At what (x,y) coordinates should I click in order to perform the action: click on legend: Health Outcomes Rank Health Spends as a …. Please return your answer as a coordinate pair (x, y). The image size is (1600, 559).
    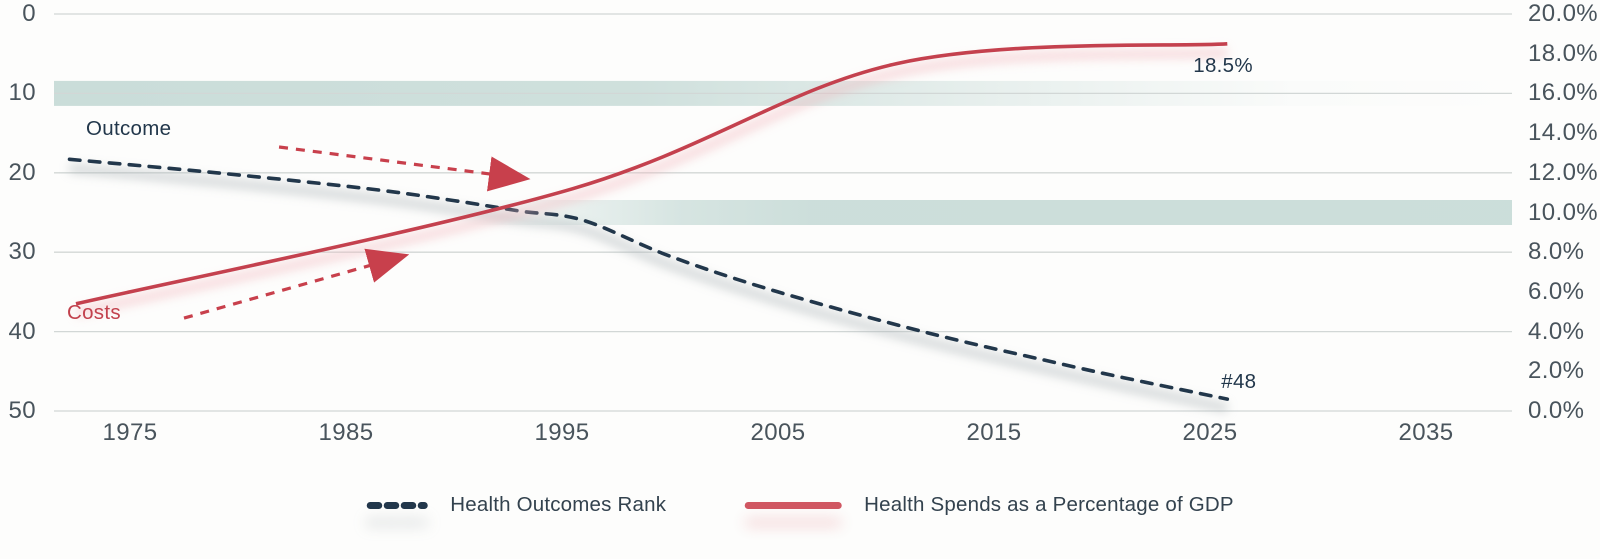
    Looking at the image, I should click on (800, 505).